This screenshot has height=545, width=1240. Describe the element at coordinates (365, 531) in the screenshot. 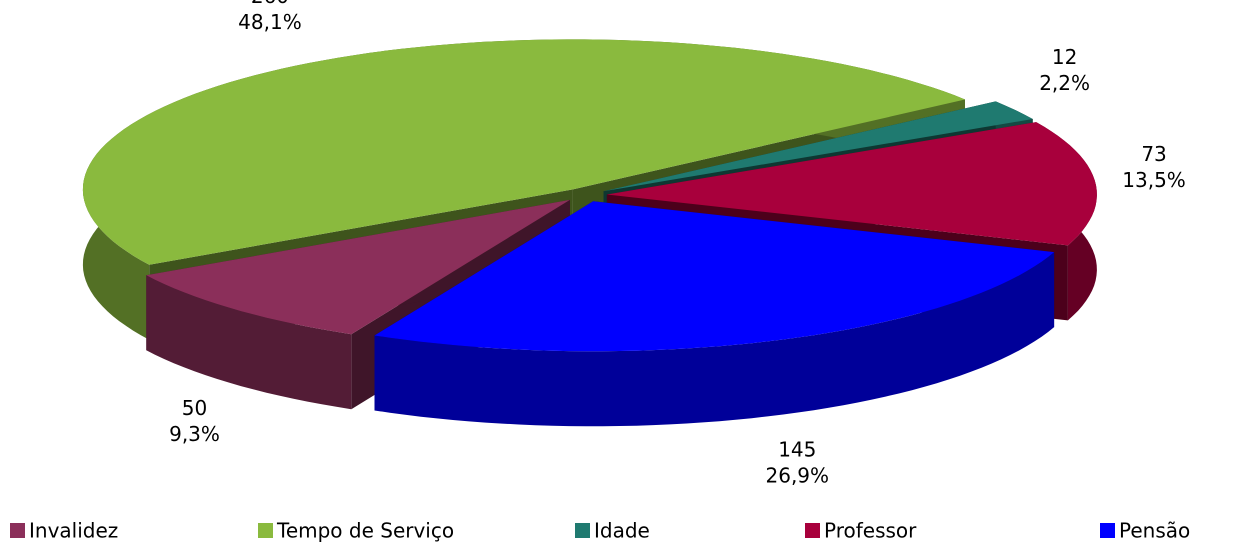

I see `legend-label: Tempo de Serviço` at that location.